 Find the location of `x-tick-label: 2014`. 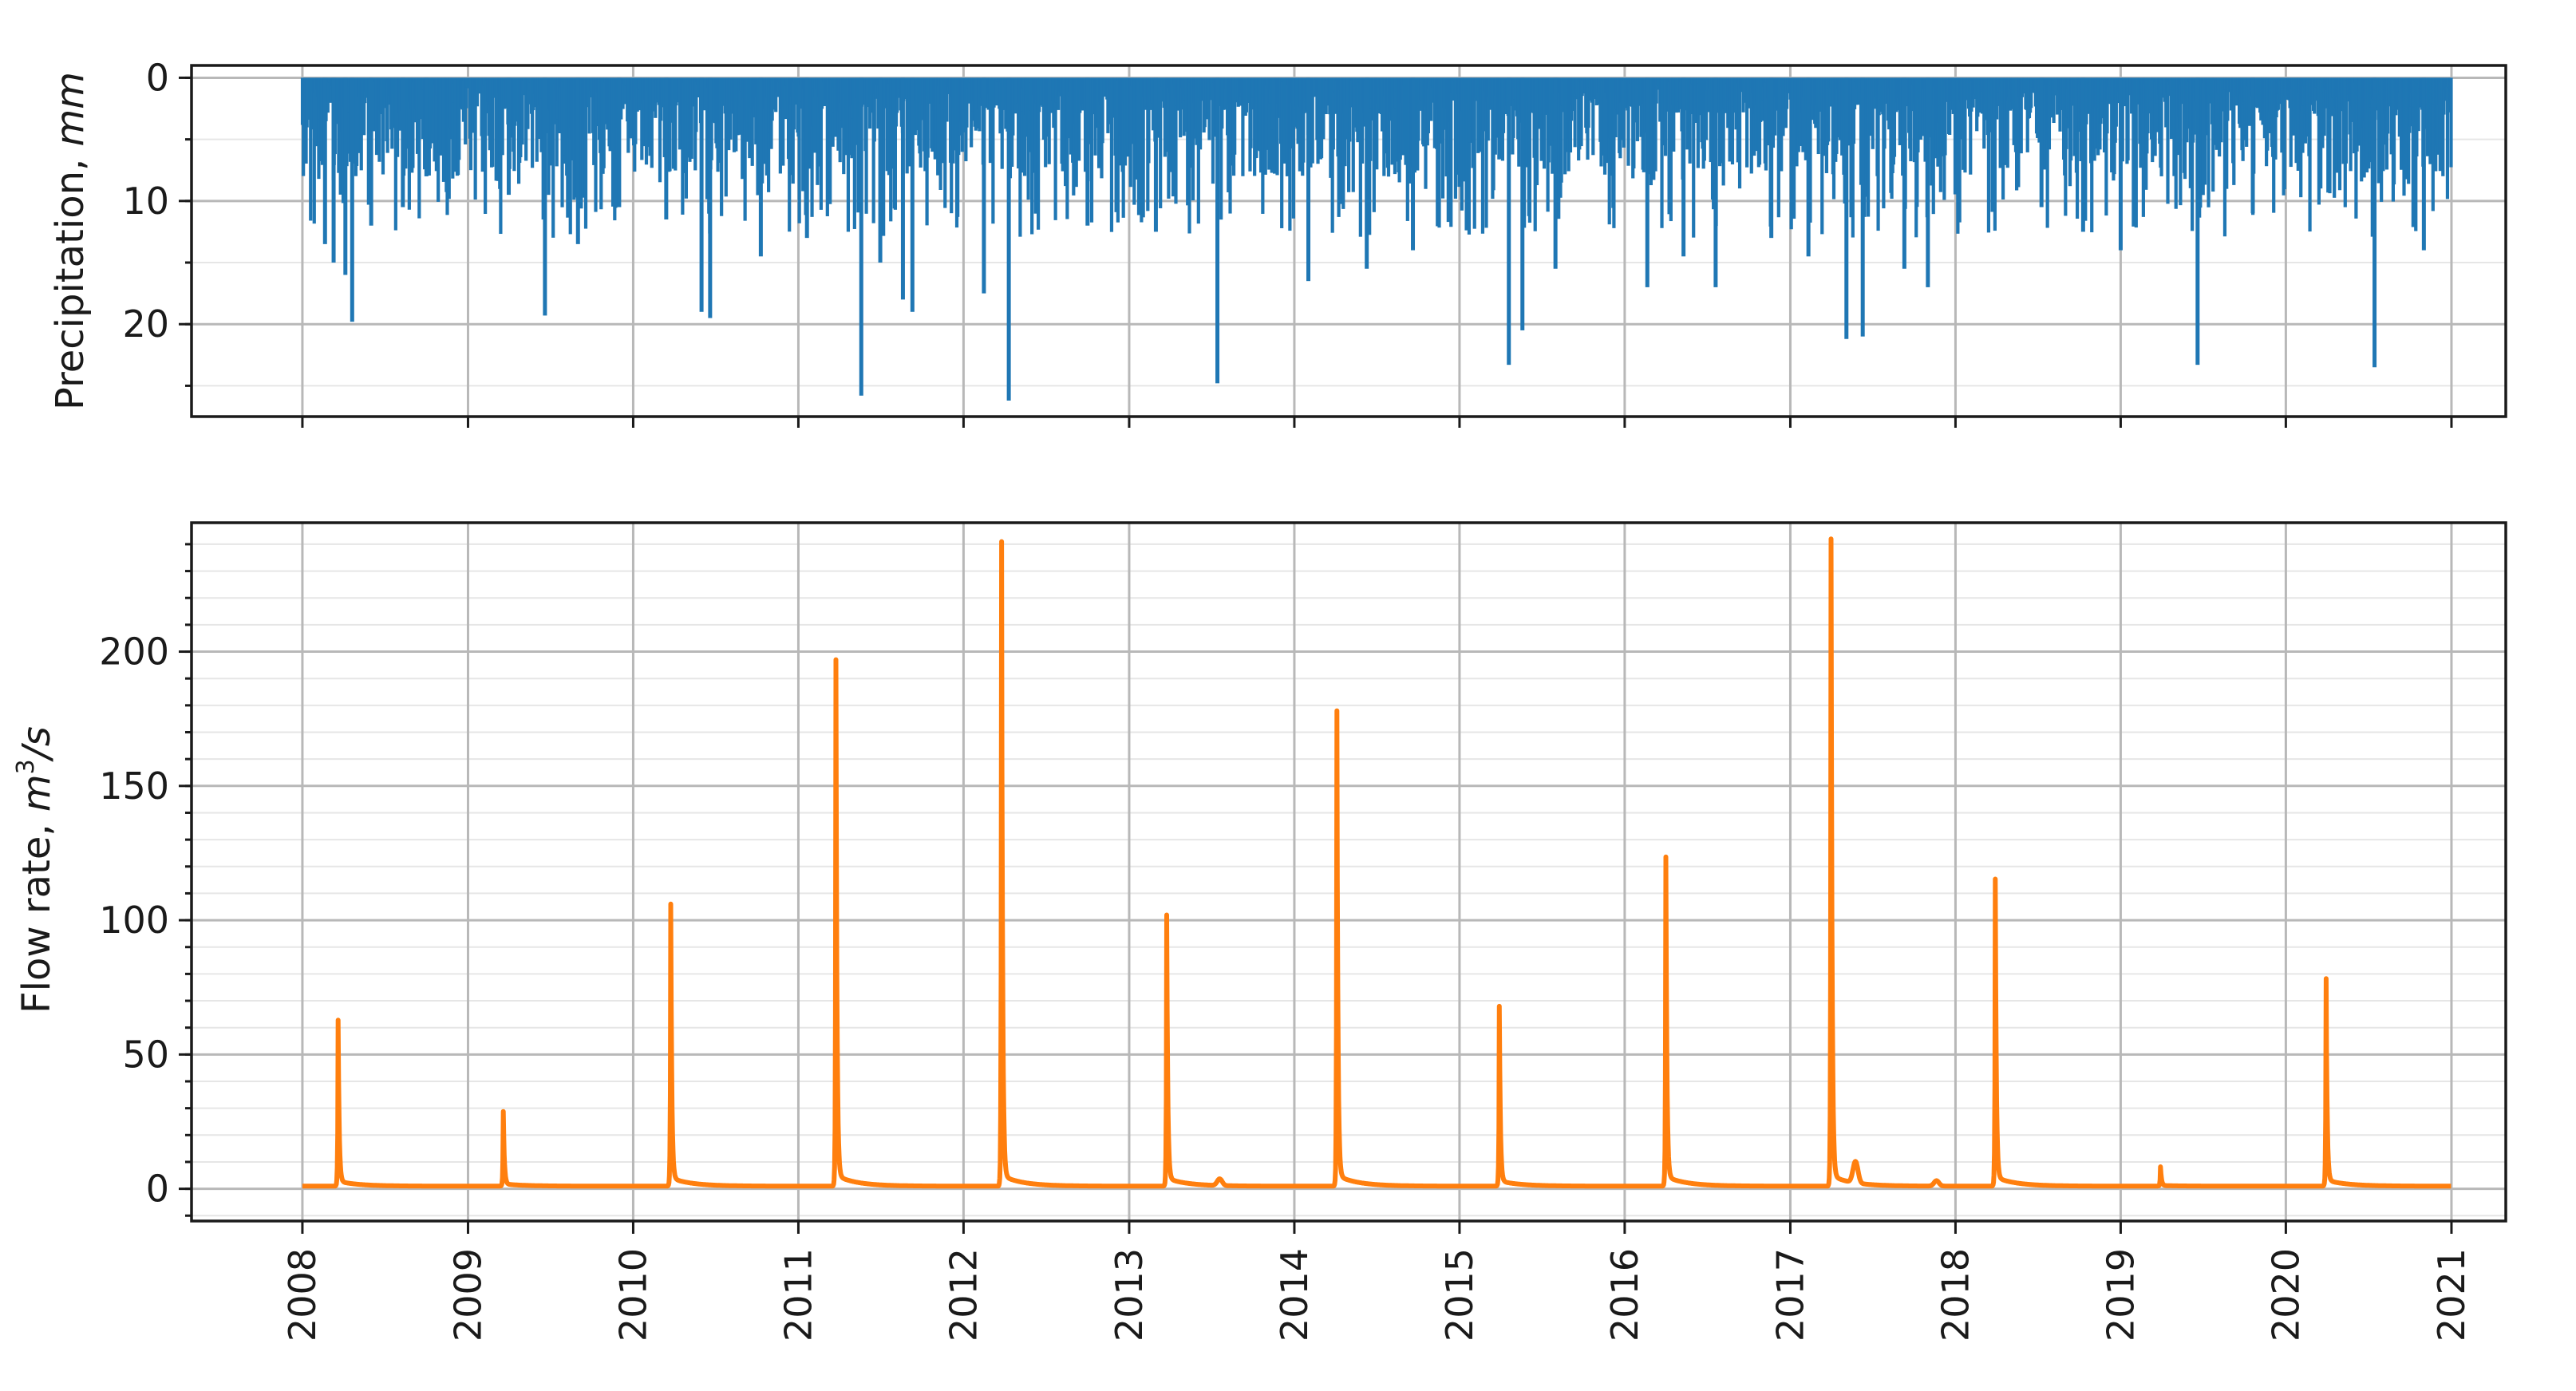

x-tick-label: 2014 is located at coordinates (1294, 1295).